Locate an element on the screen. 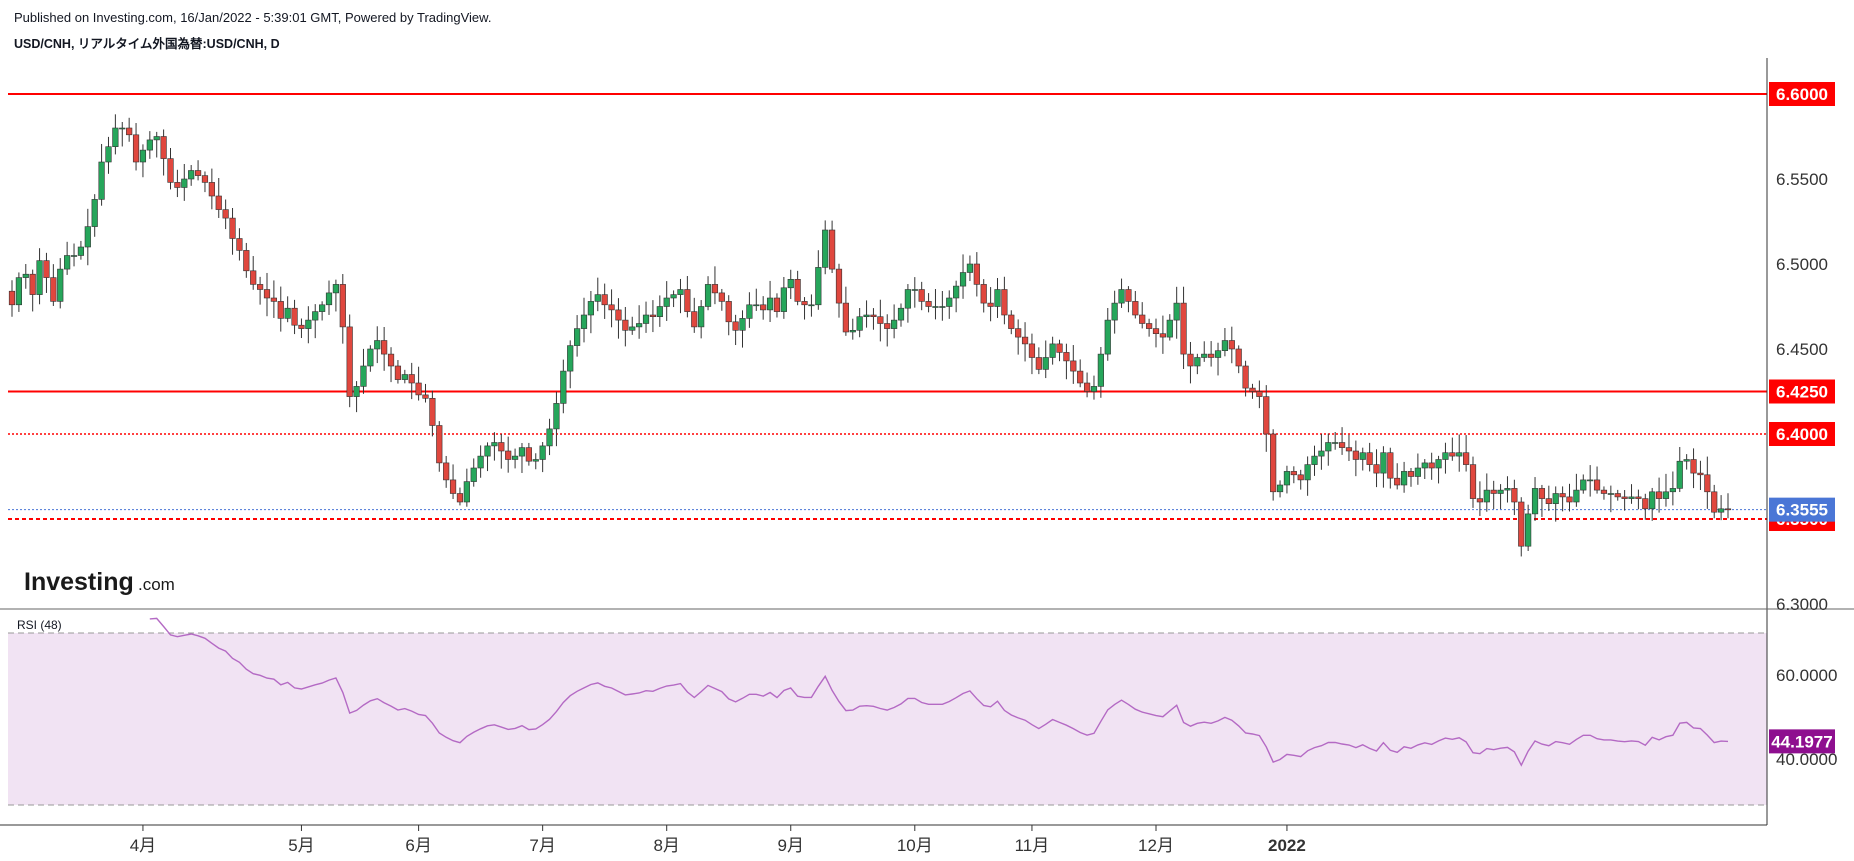  current-price-tag: 6.3555 is located at coordinates (1802, 509).